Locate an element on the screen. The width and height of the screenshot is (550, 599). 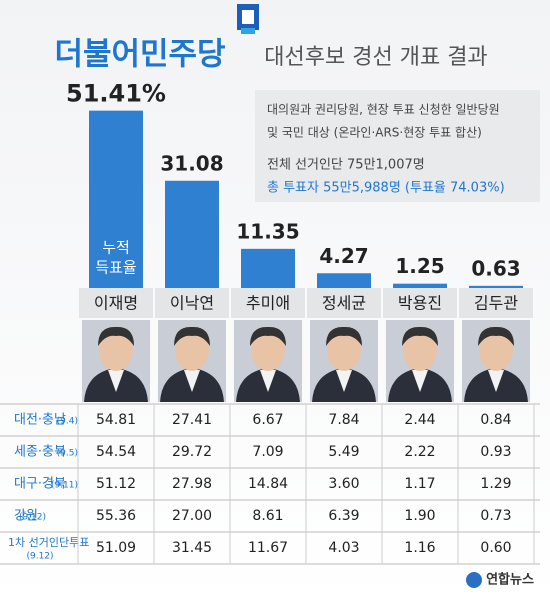
table-cell: 0.84 is located at coordinates (495, 420).